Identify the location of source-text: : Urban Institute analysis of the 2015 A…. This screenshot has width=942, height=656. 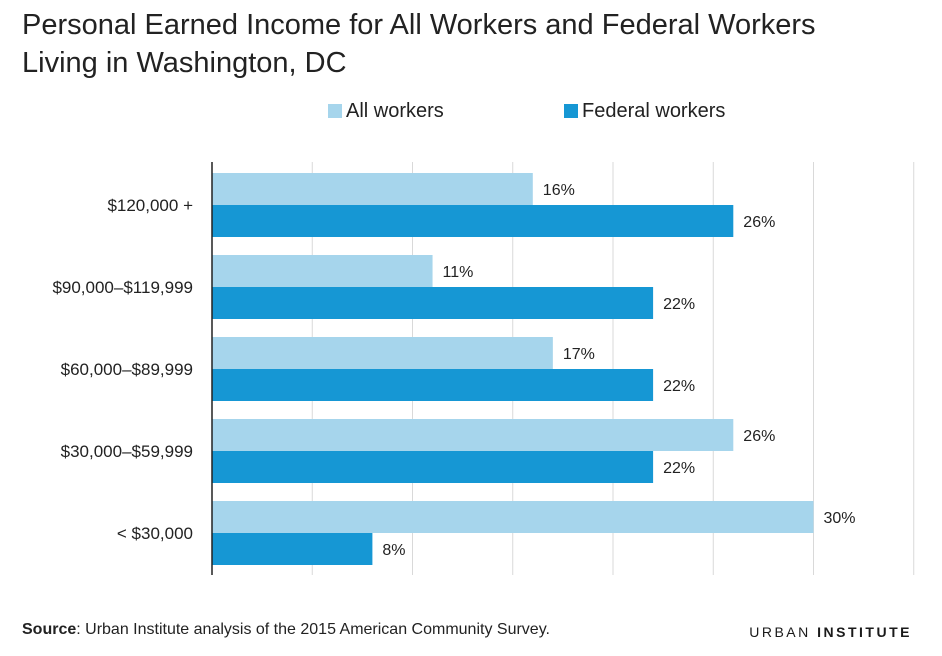
(313, 629).